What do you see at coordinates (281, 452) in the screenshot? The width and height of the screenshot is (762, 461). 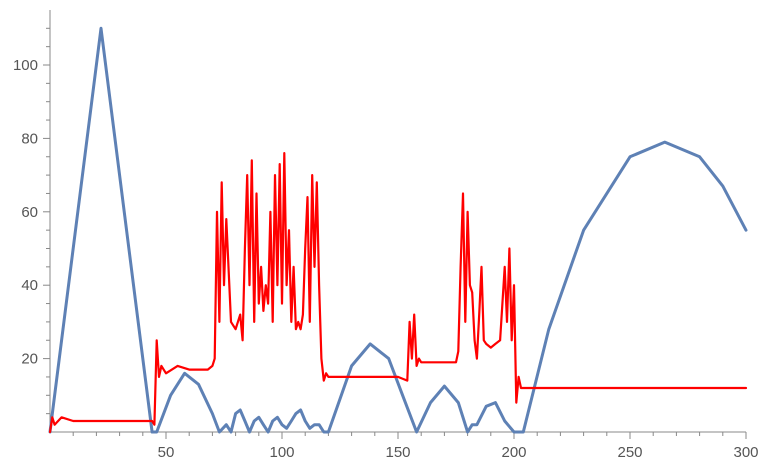 I see `x-tick-label: 100` at bounding box center [281, 452].